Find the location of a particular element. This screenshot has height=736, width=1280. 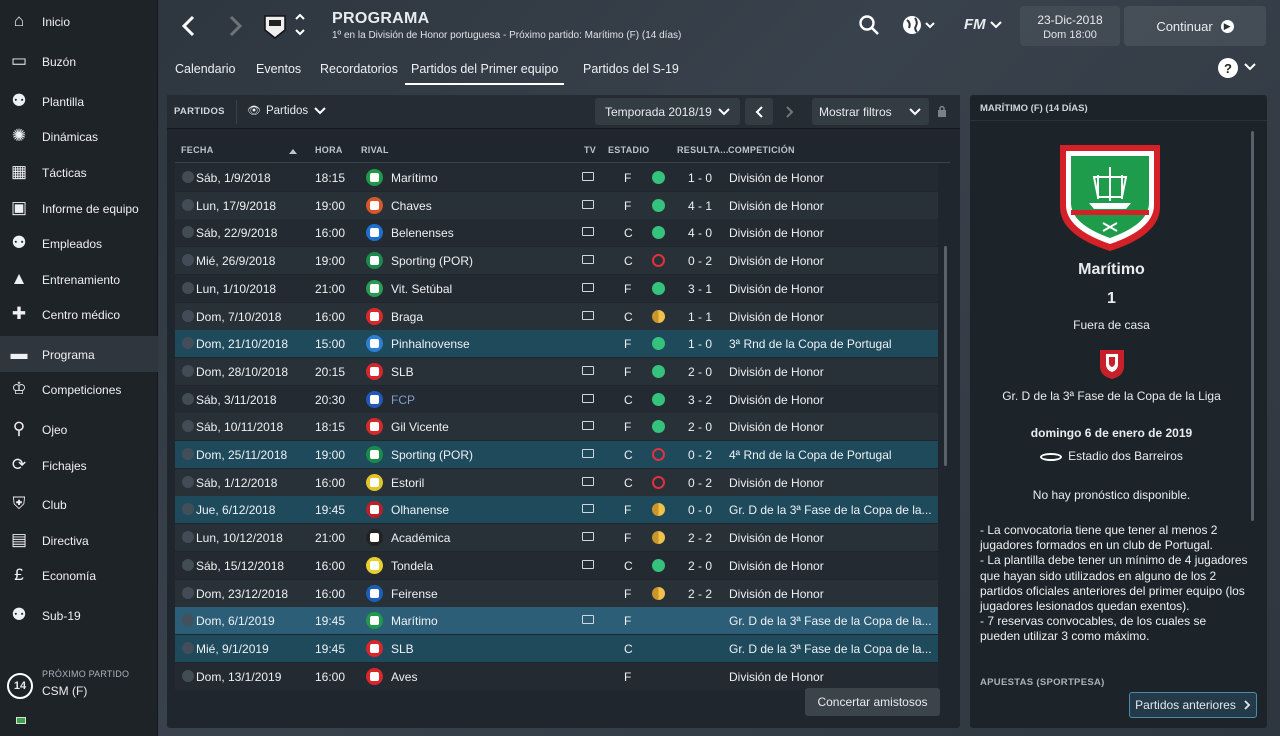

sidebar-item-competiciones: ♔ Competiciones is located at coordinates (79, 389).